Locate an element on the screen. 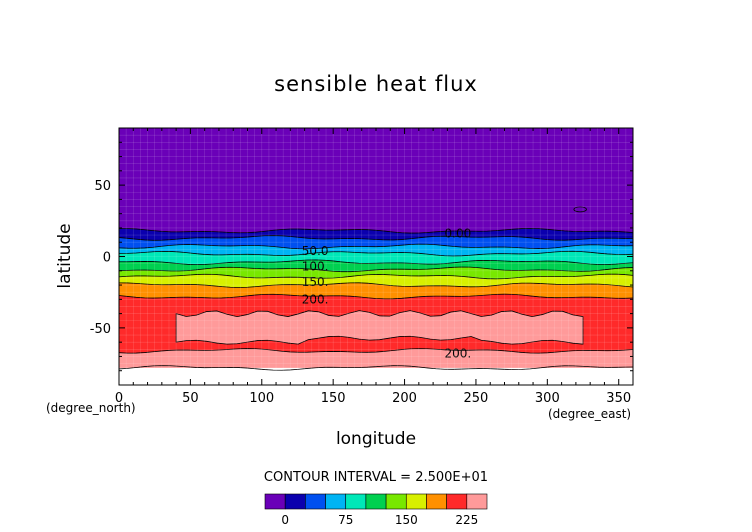 This screenshot has height=532, width=752. colorbar-tick-label: 0 is located at coordinates (285, 520).